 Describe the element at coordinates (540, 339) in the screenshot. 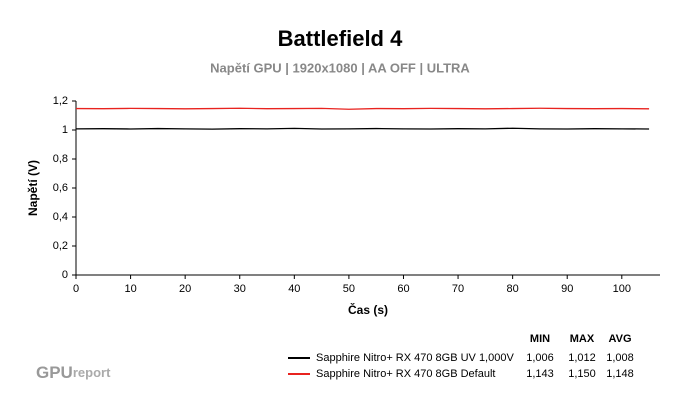

I see `legend-header: MIN` at that location.